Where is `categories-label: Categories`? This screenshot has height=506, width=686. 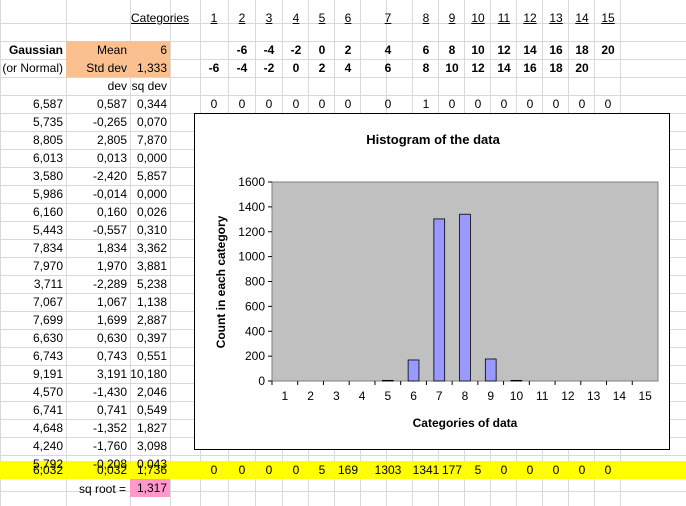 categories-label: Categories is located at coordinates (160, 18).